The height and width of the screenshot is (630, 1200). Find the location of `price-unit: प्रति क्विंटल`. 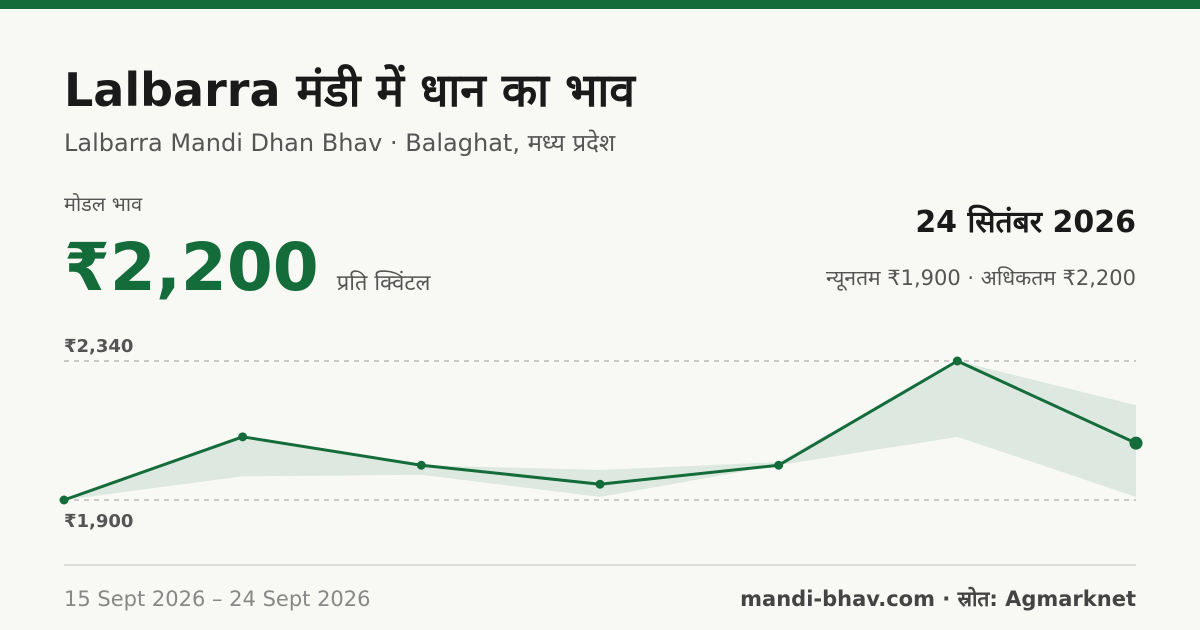

price-unit: प्रति क्विंटल is located at coordinates (384, 283).